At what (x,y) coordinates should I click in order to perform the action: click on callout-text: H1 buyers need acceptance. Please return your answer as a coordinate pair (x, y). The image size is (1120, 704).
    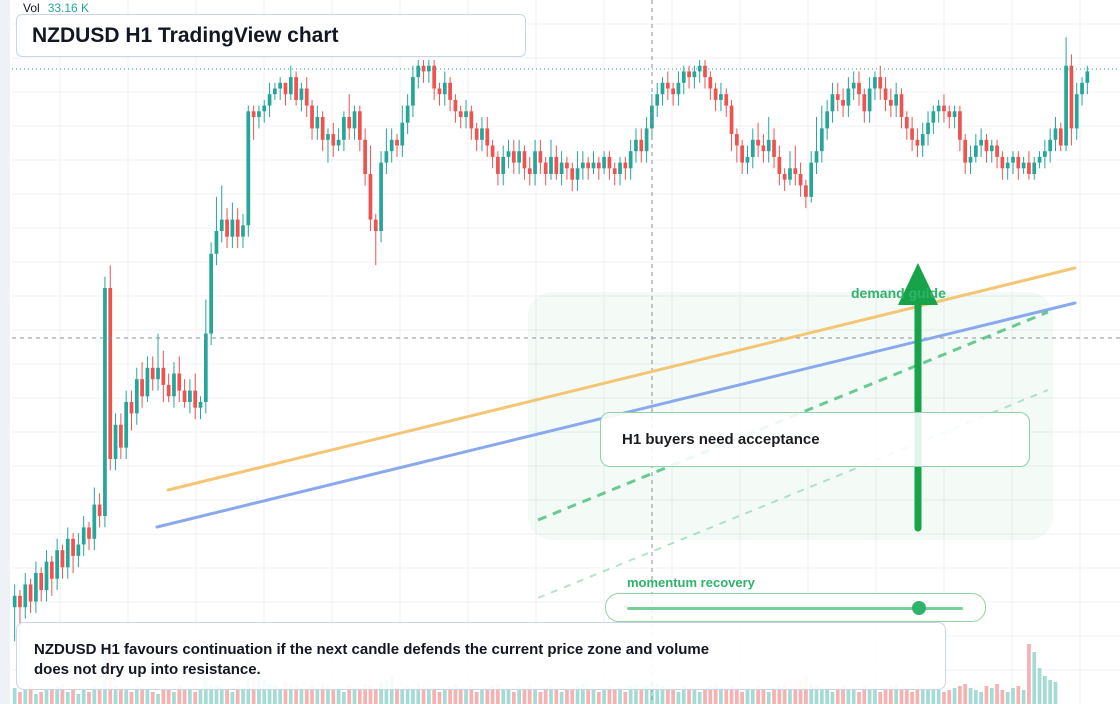
    Looking at the image, I should click on (721, 439).